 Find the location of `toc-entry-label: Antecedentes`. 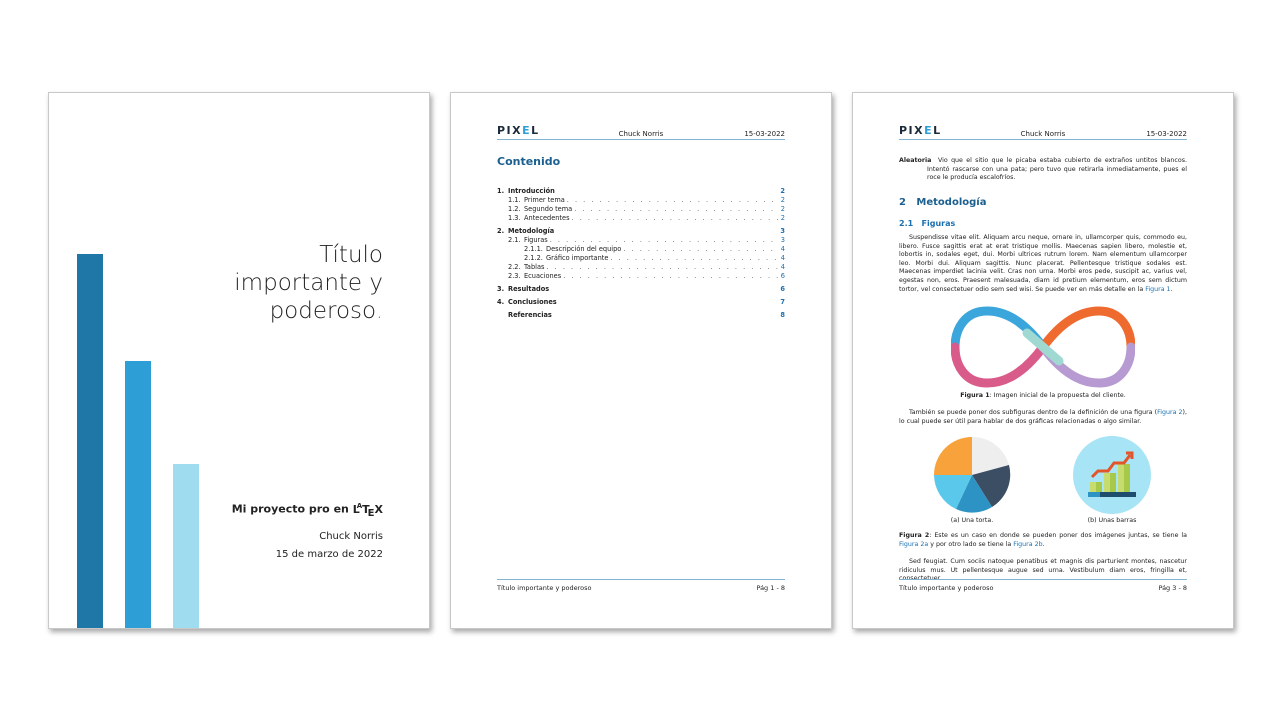

toc-entry-label: Antecedentes is located at coordinates (547, 218).